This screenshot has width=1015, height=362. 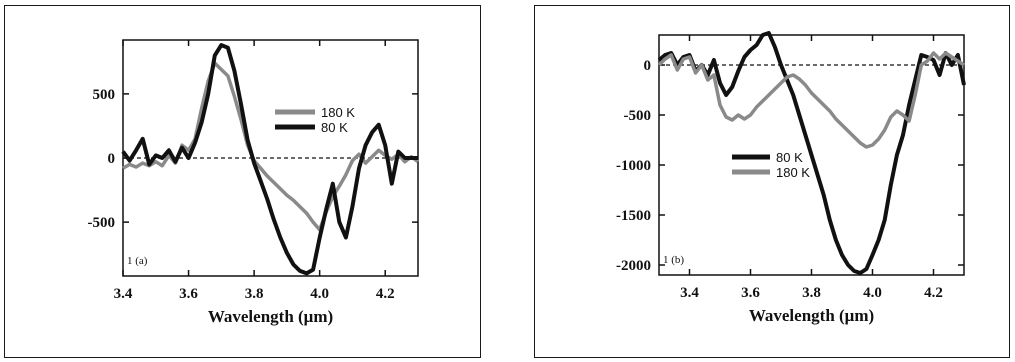 I want to click on x-tick-label-a: 3.4, so click(x=123, y=294).